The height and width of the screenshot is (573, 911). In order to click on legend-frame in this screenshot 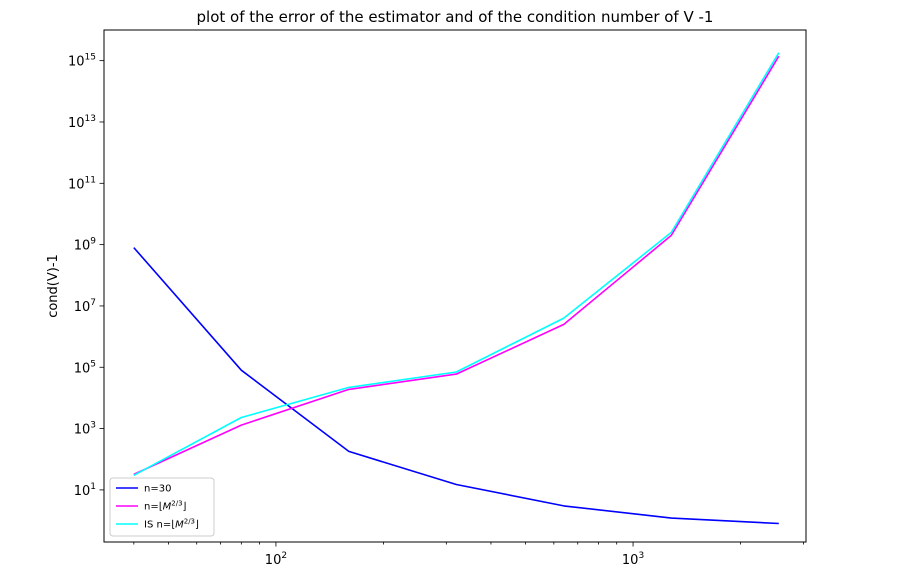, I will do `click(162, 507)`.